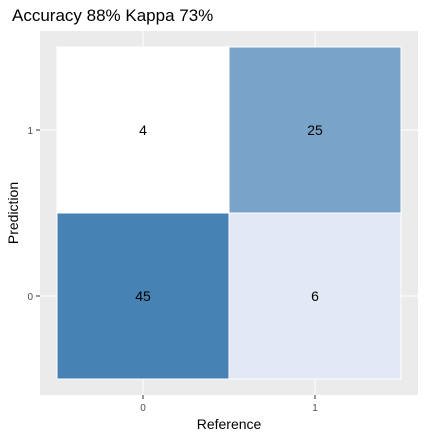  Describe the element at coordinates (30, 297) in the screenshot. I see `y-tick-label-0: 0` at that location.